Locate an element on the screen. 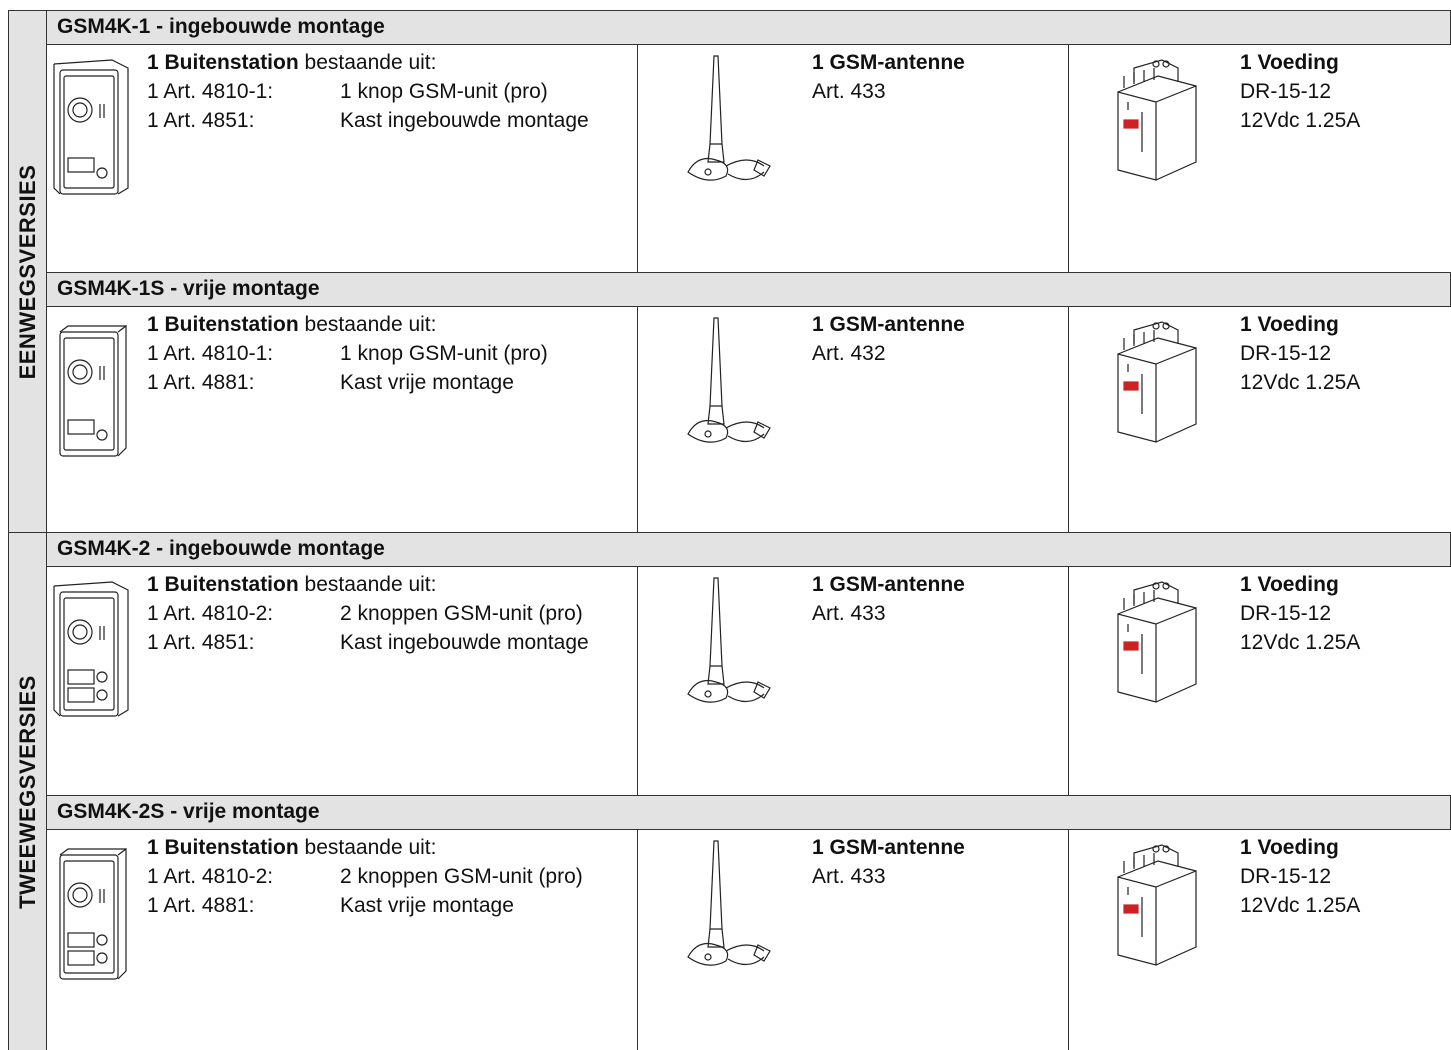 Image resolution: width=1451 pixels, height=1050 pixels. group-side: EENWEGSVERSIES is located at coordinates (27, 271).